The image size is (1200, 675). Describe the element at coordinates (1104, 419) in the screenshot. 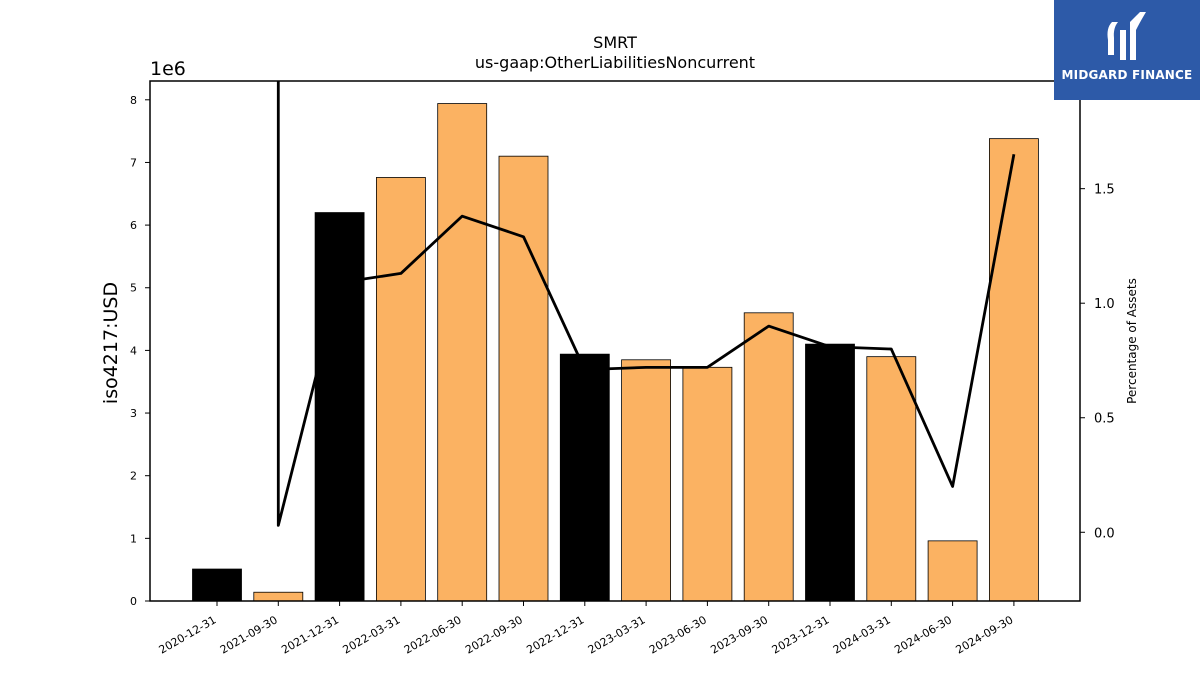

I see `y2-tick-label: 0.5` at that location.